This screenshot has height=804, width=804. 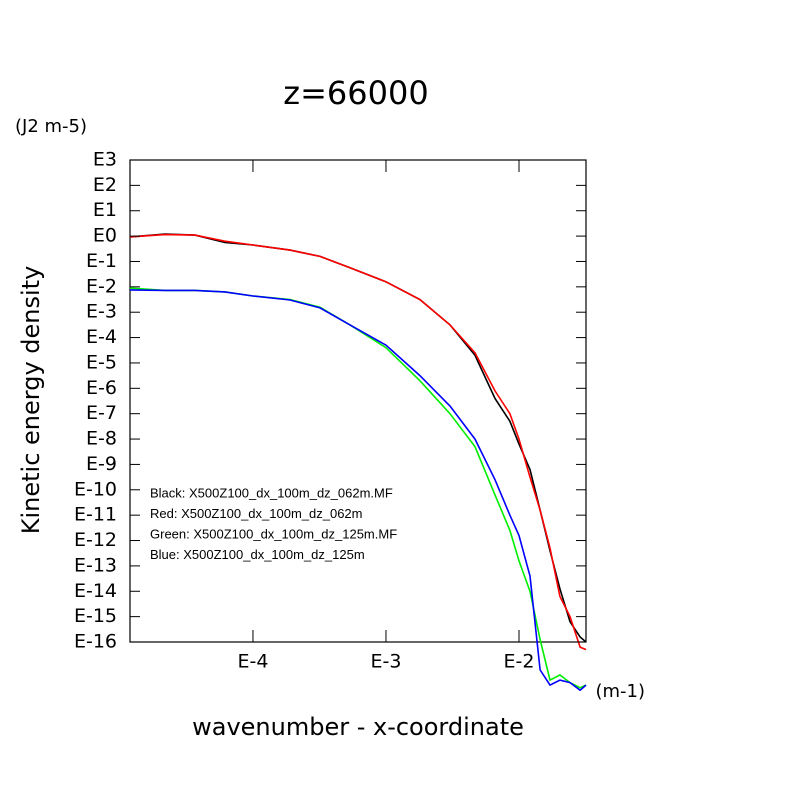 What do you see at coordinates (519, 662) in the screenshot?
I see `x-tick-label: E-2` at bounding box center [519, 662].